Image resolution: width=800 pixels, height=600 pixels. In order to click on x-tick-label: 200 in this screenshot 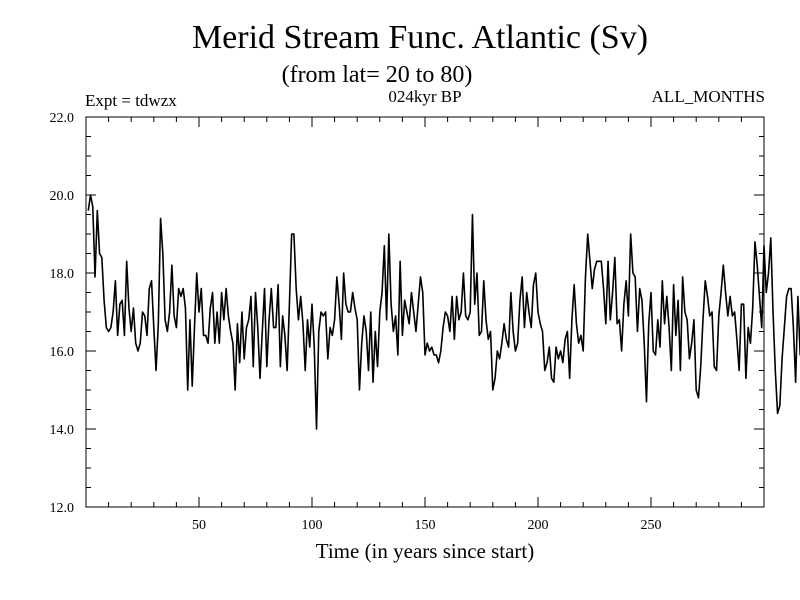, I will do `click(538, 525)`.